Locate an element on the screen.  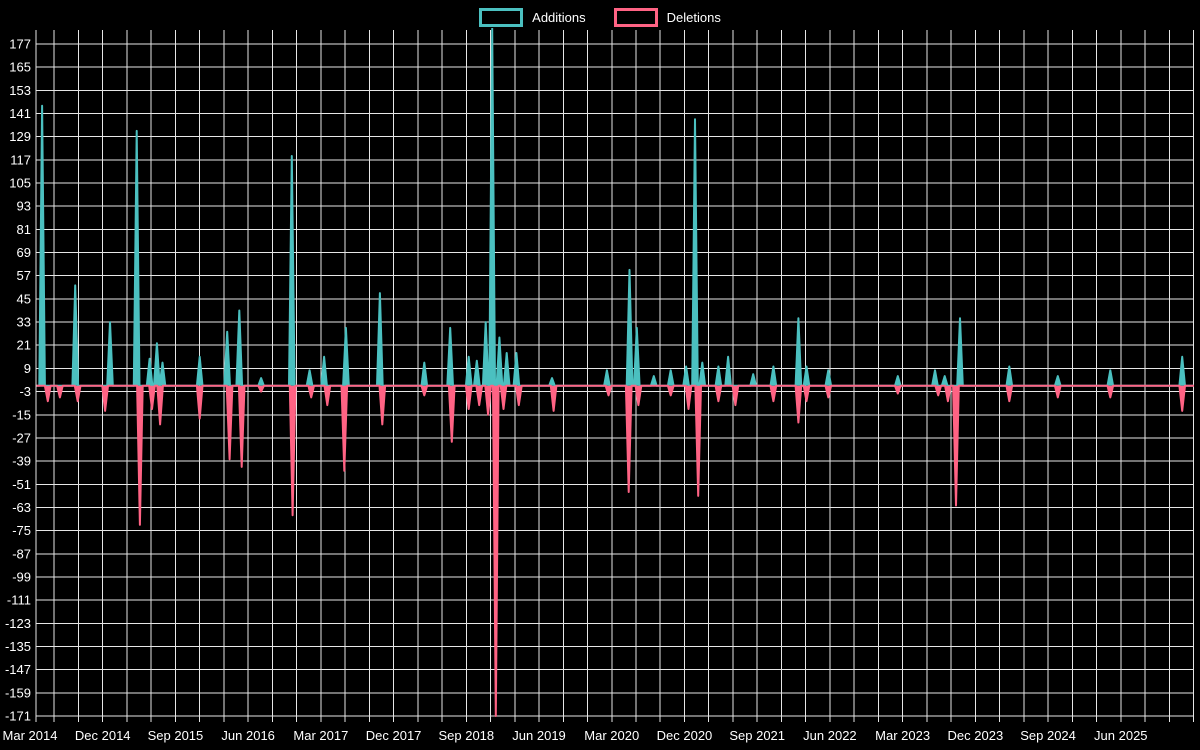
y-axis-tick-label: 93 is located at coordinates (24, 206).